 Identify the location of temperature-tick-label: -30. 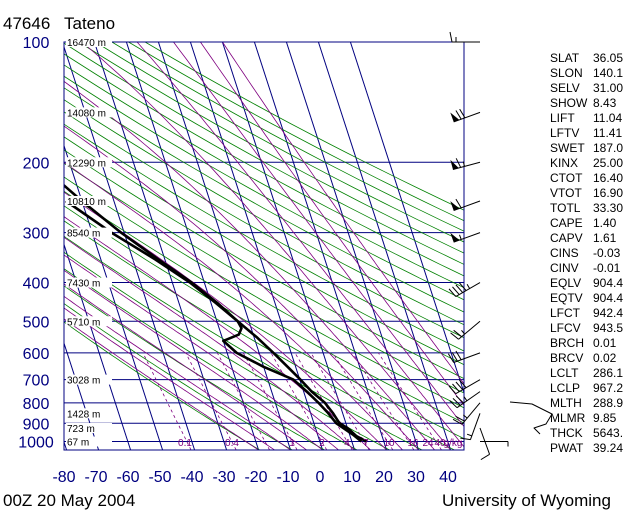
(223, 477).